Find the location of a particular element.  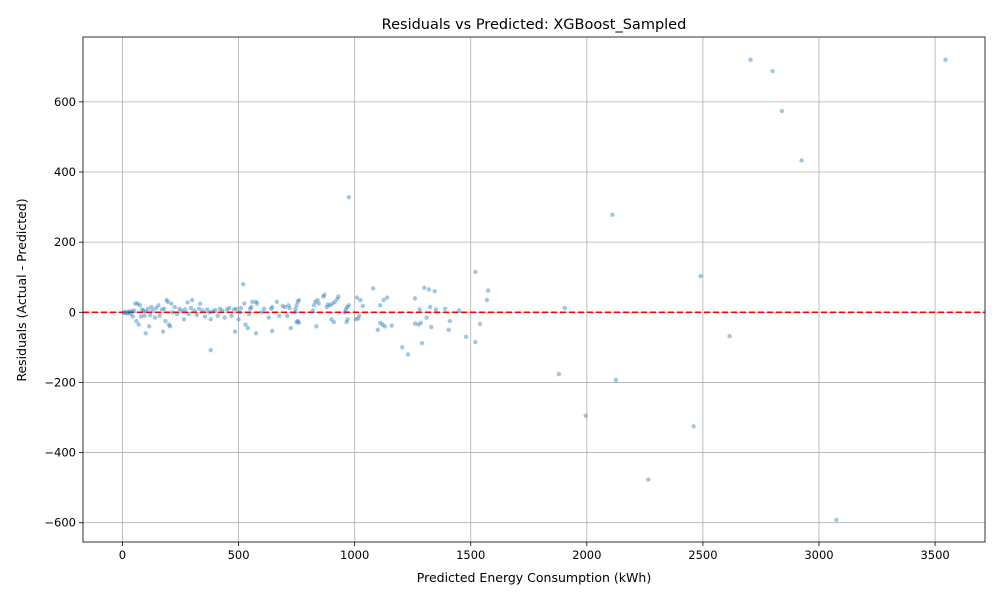

x-tick-label: 1000 is located at coordinates (354, 555).